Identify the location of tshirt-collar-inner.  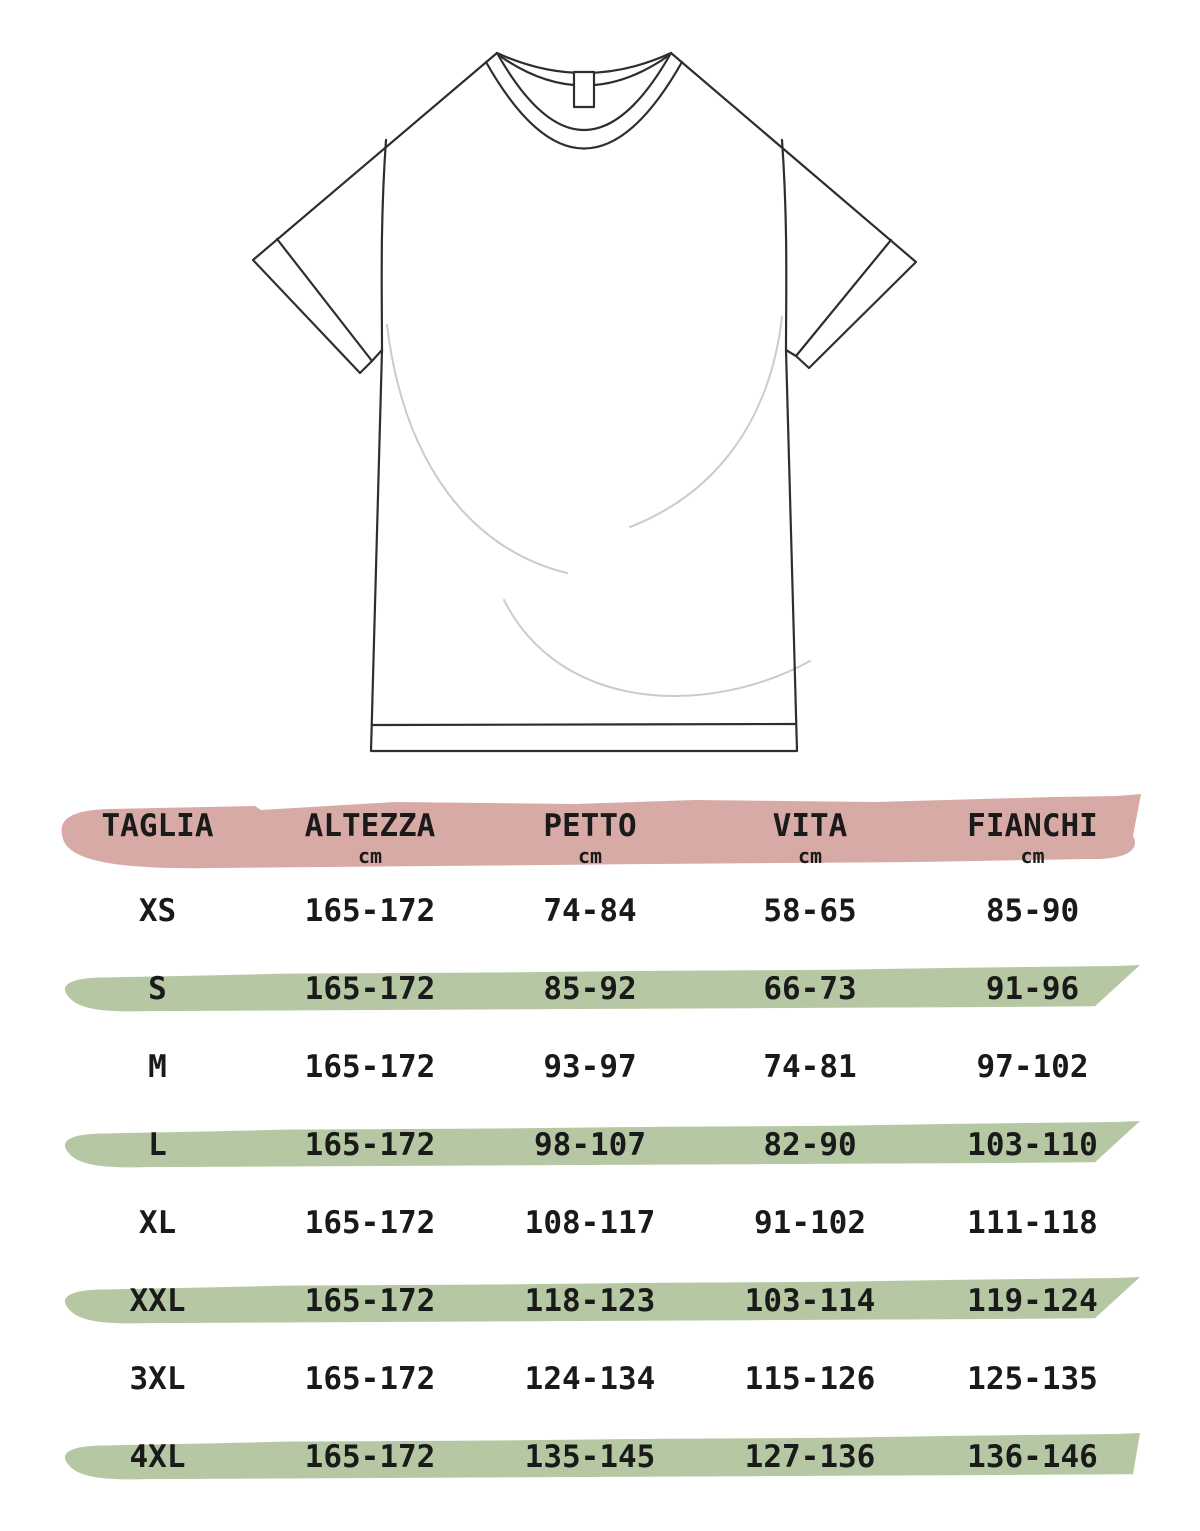
(584, 91).